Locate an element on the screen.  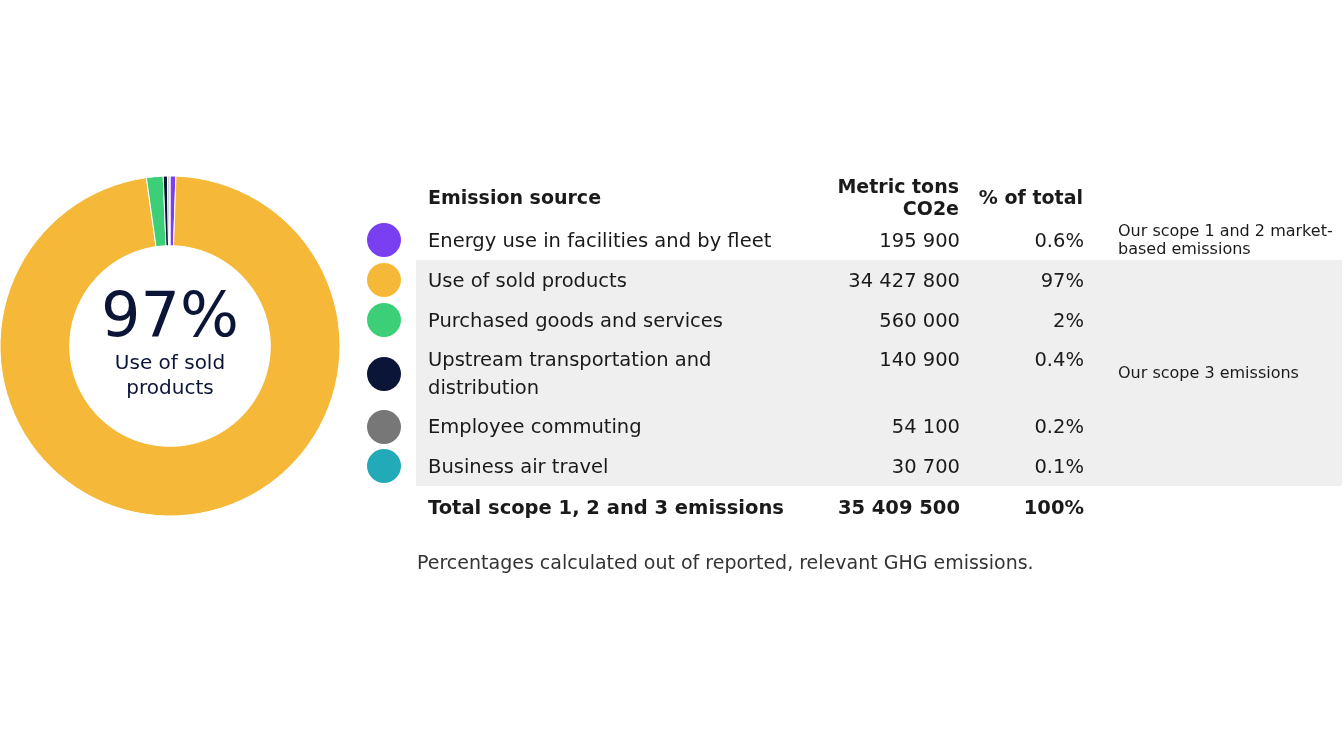
text: 35 409 500 is located at coordinates (898, 507).